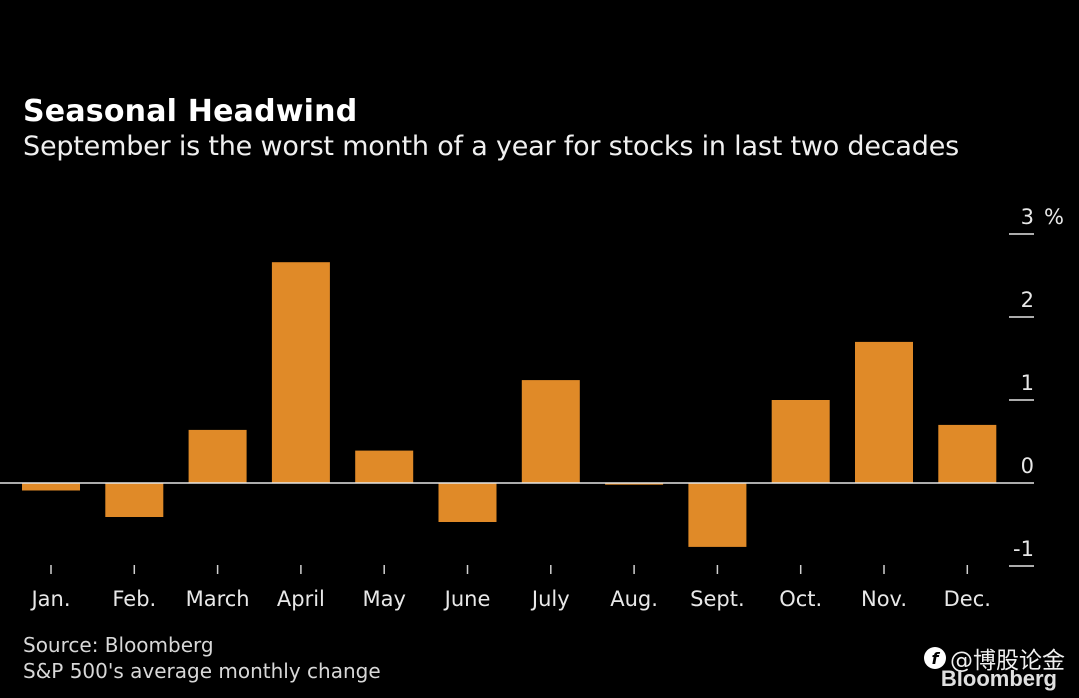 This screenshot has height=698, width=1079. I want to click on bar-april, so click(300, 372).